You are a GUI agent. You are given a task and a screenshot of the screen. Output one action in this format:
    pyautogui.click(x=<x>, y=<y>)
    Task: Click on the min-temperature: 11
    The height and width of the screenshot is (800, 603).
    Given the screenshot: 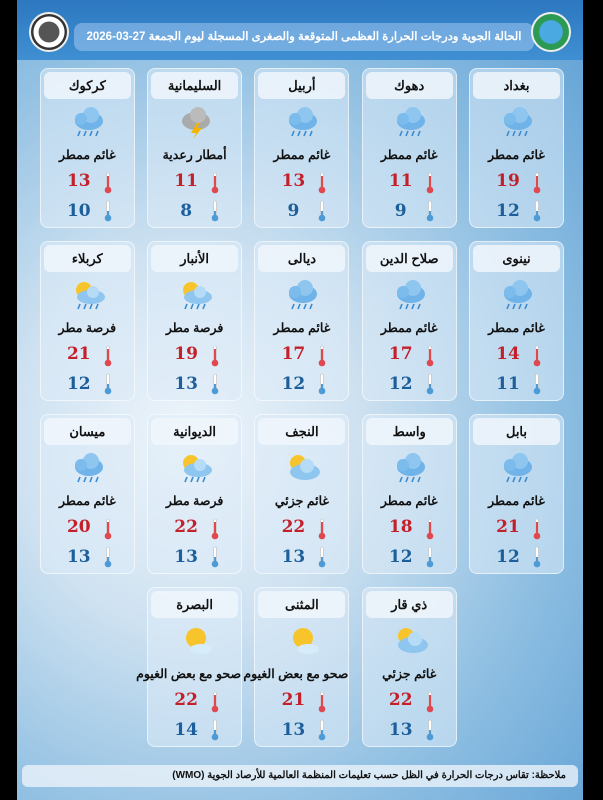 What is the action you would take?
    pyautogui.click(x=508, y=384)
    